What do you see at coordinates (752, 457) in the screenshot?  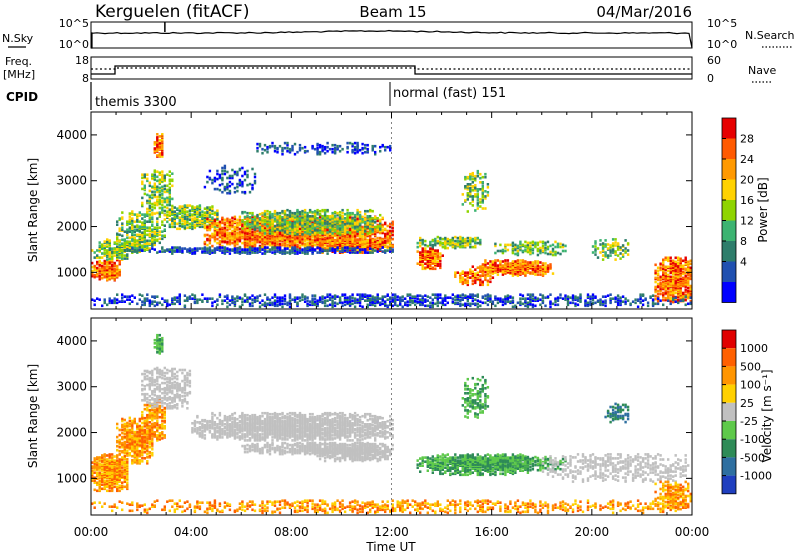 I see `colorbar-tick-label: -500` at bounding box center [752, 457].